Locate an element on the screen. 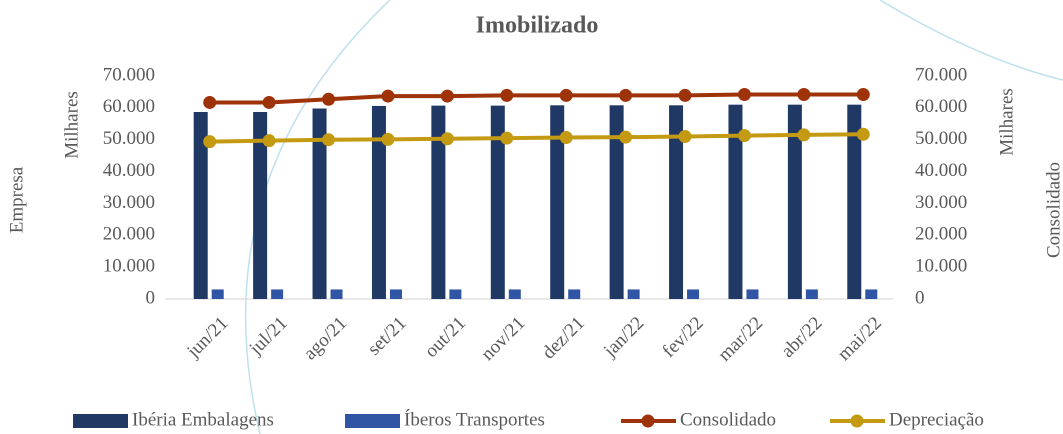  x-tick-label: ago/21 is located at coordinates (325, 338).